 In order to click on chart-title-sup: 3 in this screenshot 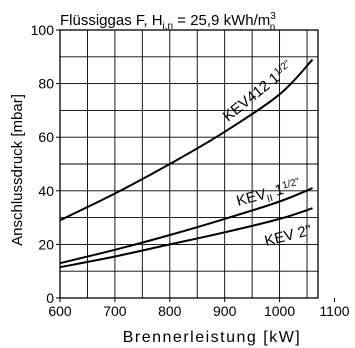, I will do `click(273, 16)`.